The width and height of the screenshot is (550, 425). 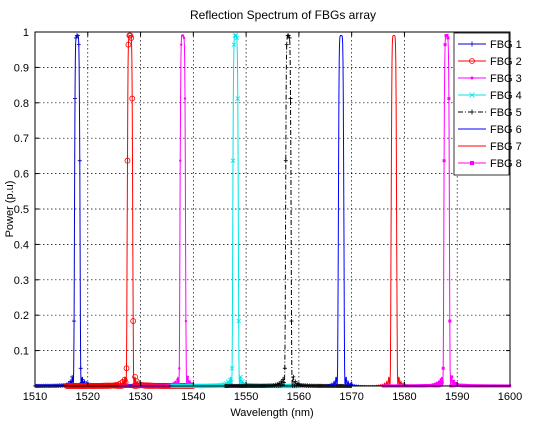 What do you see at coordinates (506, 96) in the screenshot?
I see `legend-label-4: FBG 4` at bounding box center [506, 96].